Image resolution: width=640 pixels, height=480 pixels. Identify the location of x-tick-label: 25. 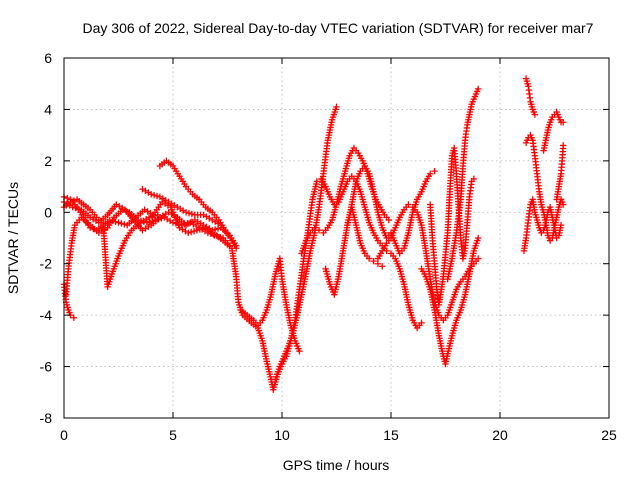
(609, 435).